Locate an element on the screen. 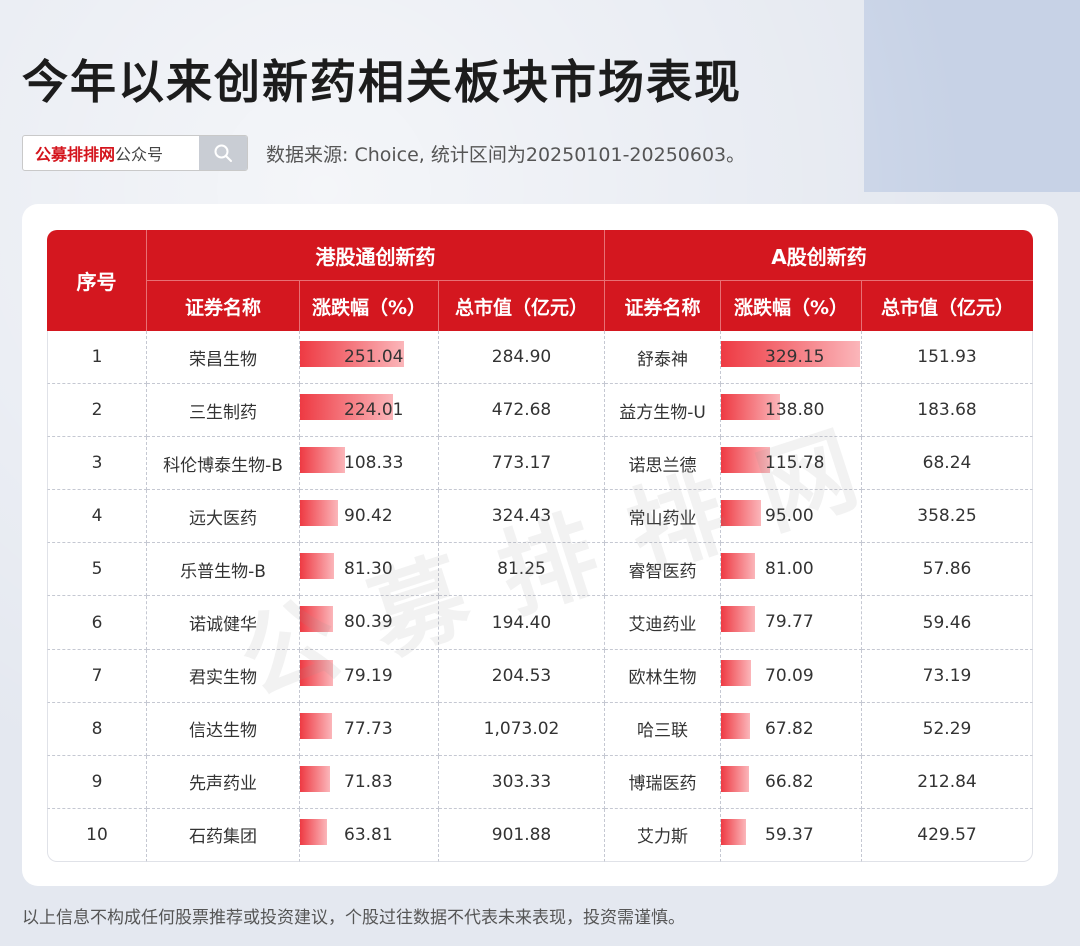 The height and width of the screenshot is (946, 1080). table-row: 10 石药集团 63.81 901.88 艾力斯 59.37 429.57 is located at coordinates (540, 835).